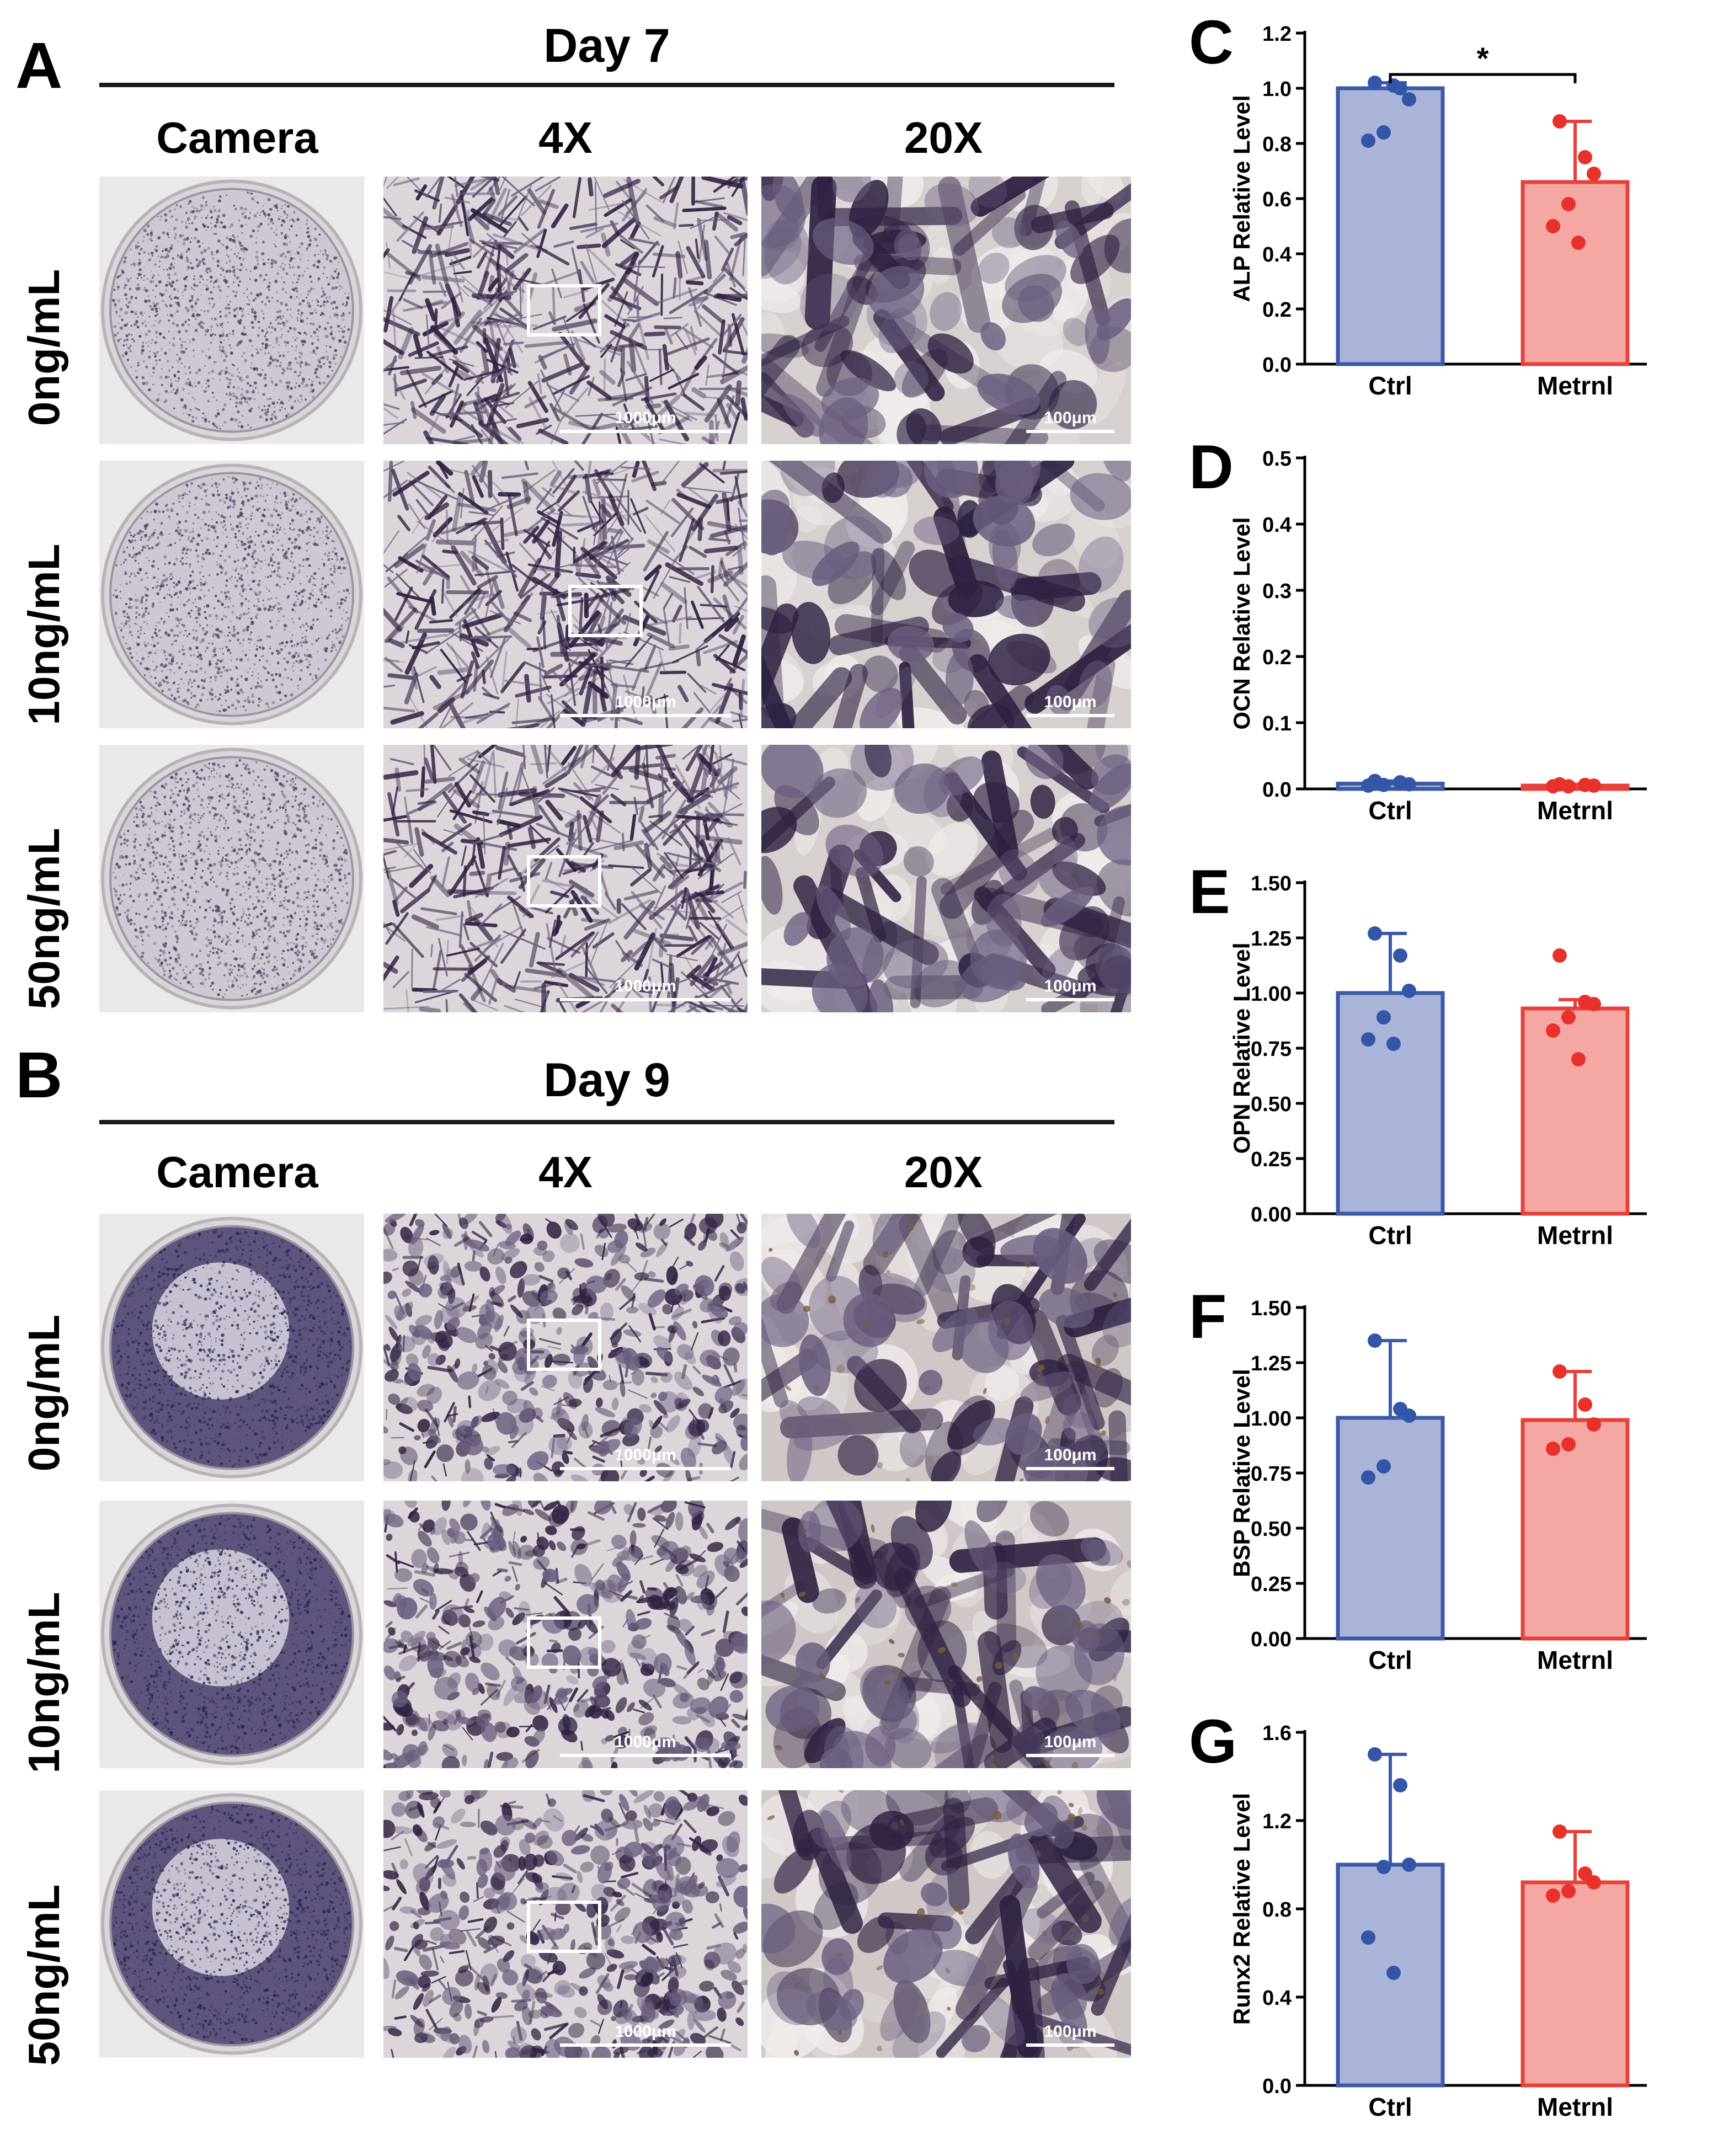 Image resolution: width=1718 pixels, height=2156 pixels. Describe the element at coordinates (1277, 34) in the screenshot. I see `c-y-tick-label: 1.2` at that location.